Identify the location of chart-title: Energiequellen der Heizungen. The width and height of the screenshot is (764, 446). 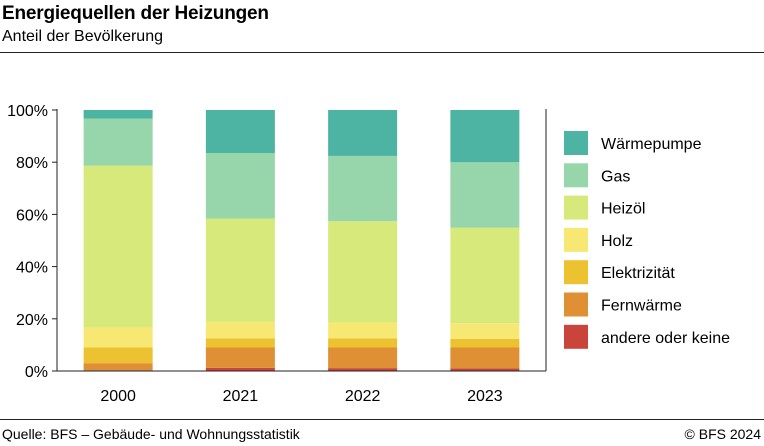
(135, 13).